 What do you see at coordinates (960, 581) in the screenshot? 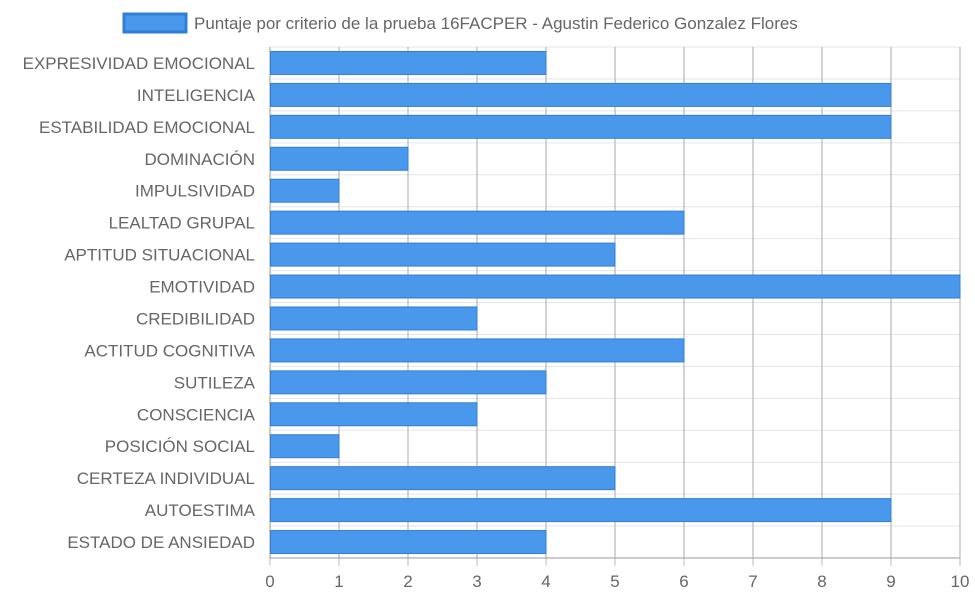
I see `x-tick-label: 10` at bounding box center [960, 581].